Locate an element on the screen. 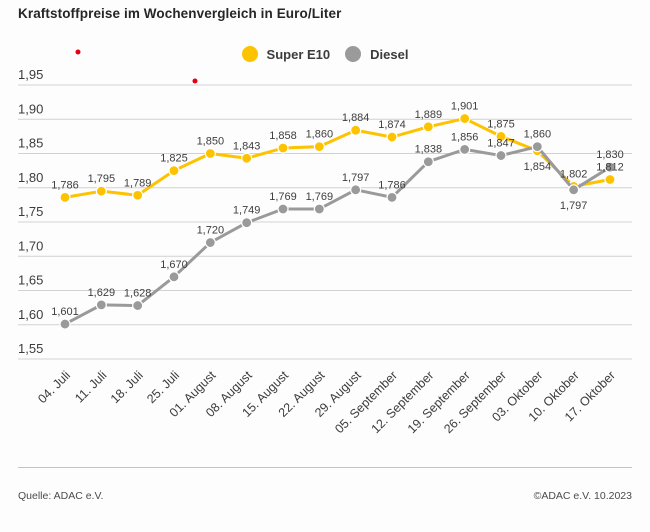 The image size is (650, 532). source-text: Quelle: ADAC e.V. is located at coordinates (61, 496).